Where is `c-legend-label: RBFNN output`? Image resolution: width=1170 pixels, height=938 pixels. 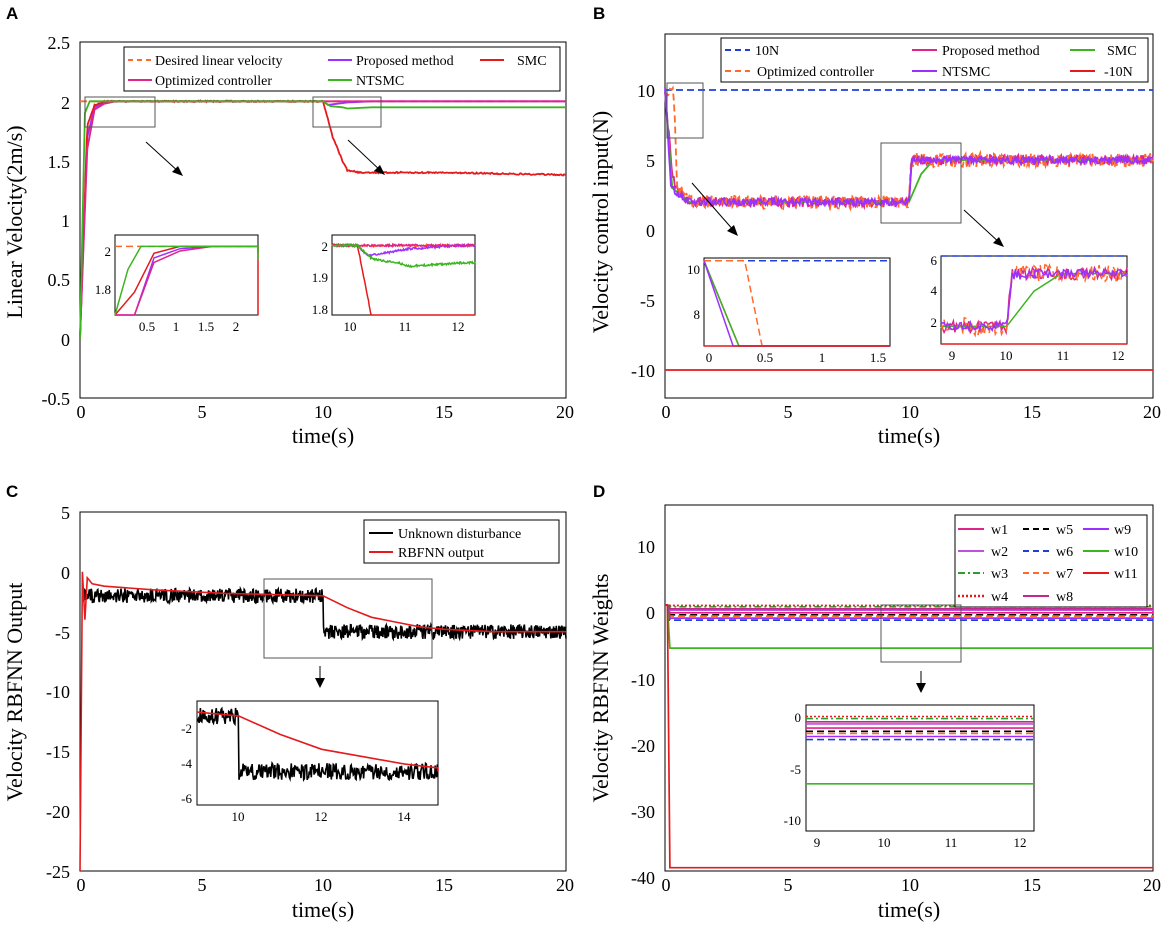
c-legend-label: RBFNN output is located at coordinates (441, 553).